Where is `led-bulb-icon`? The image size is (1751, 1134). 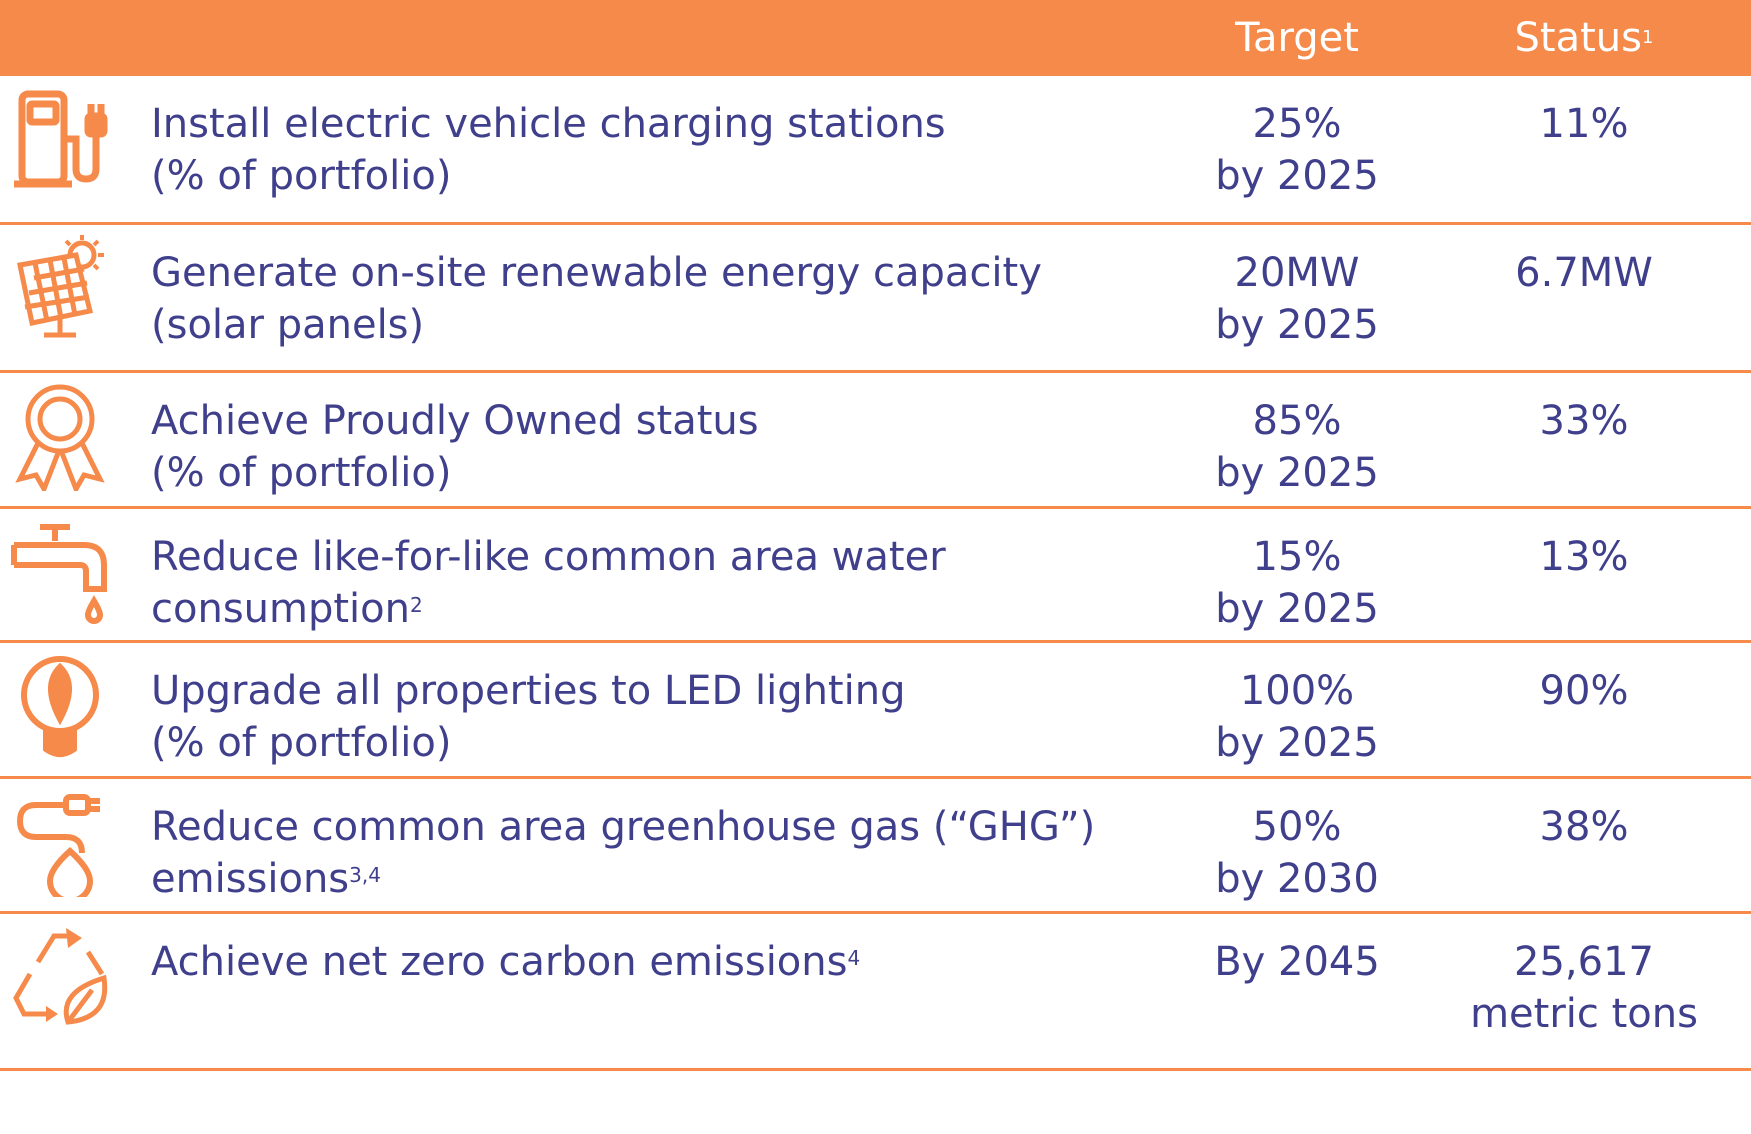
led-bulb-icon is located at coordinates (62, 709).